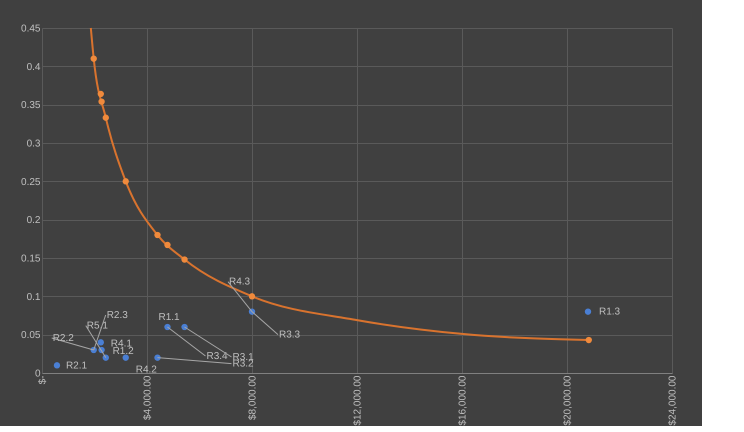 This screenshot has height=432, width=744. What do you see at coordinates (33, 67) in the screenshot?
I see `y-tick-label: 0.4` at bounding box center [33, 67].